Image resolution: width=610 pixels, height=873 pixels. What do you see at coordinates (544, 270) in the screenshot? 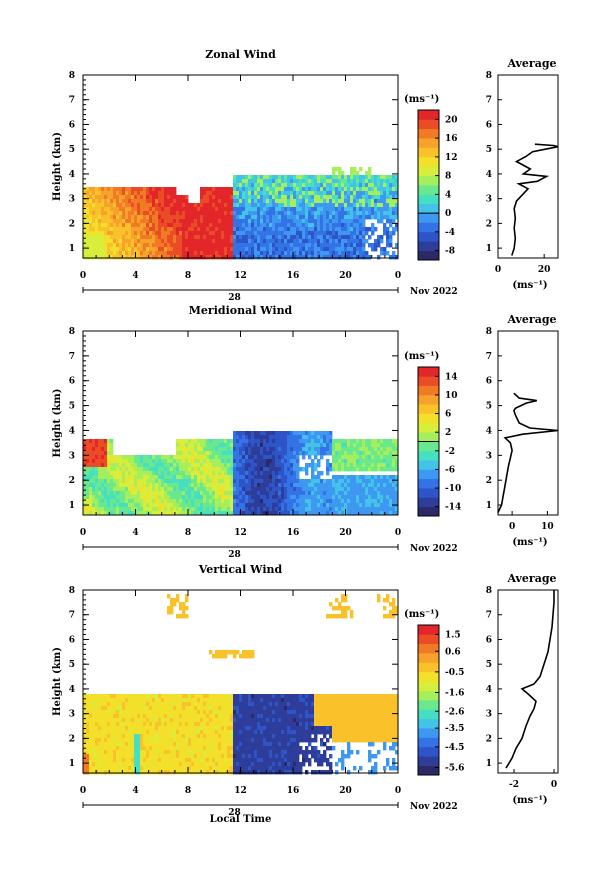
I see `profile-x-tick-label: 20` at bounding box center [544, 270].